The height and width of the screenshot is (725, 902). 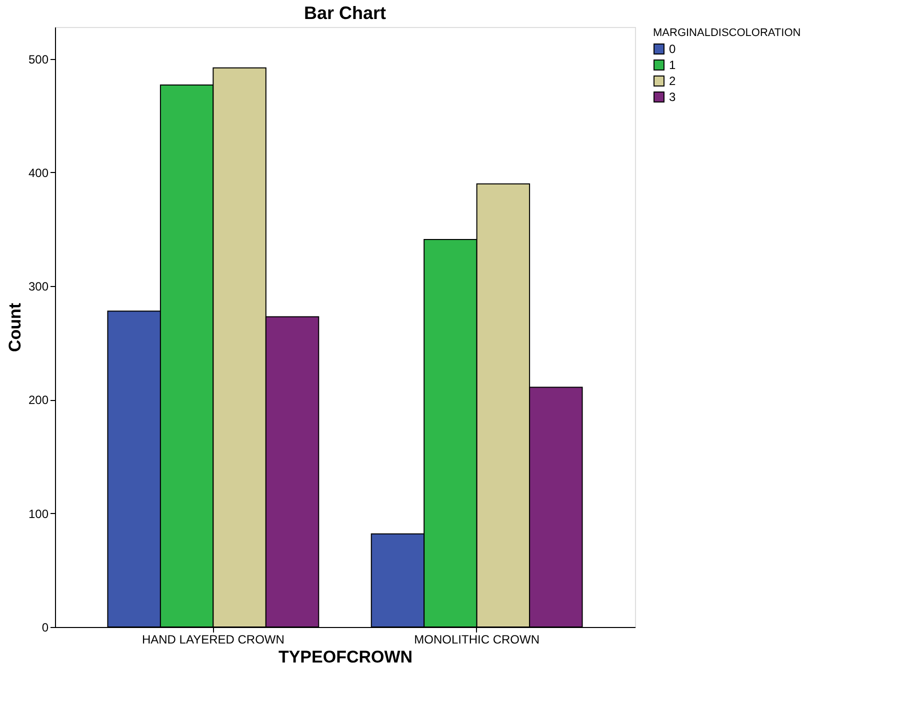 What do you see at coordinates (477, 639) in the screenshot?
I see `x-tick-label: MONOLITHIC CROWN` at bounding box center [477, 639].